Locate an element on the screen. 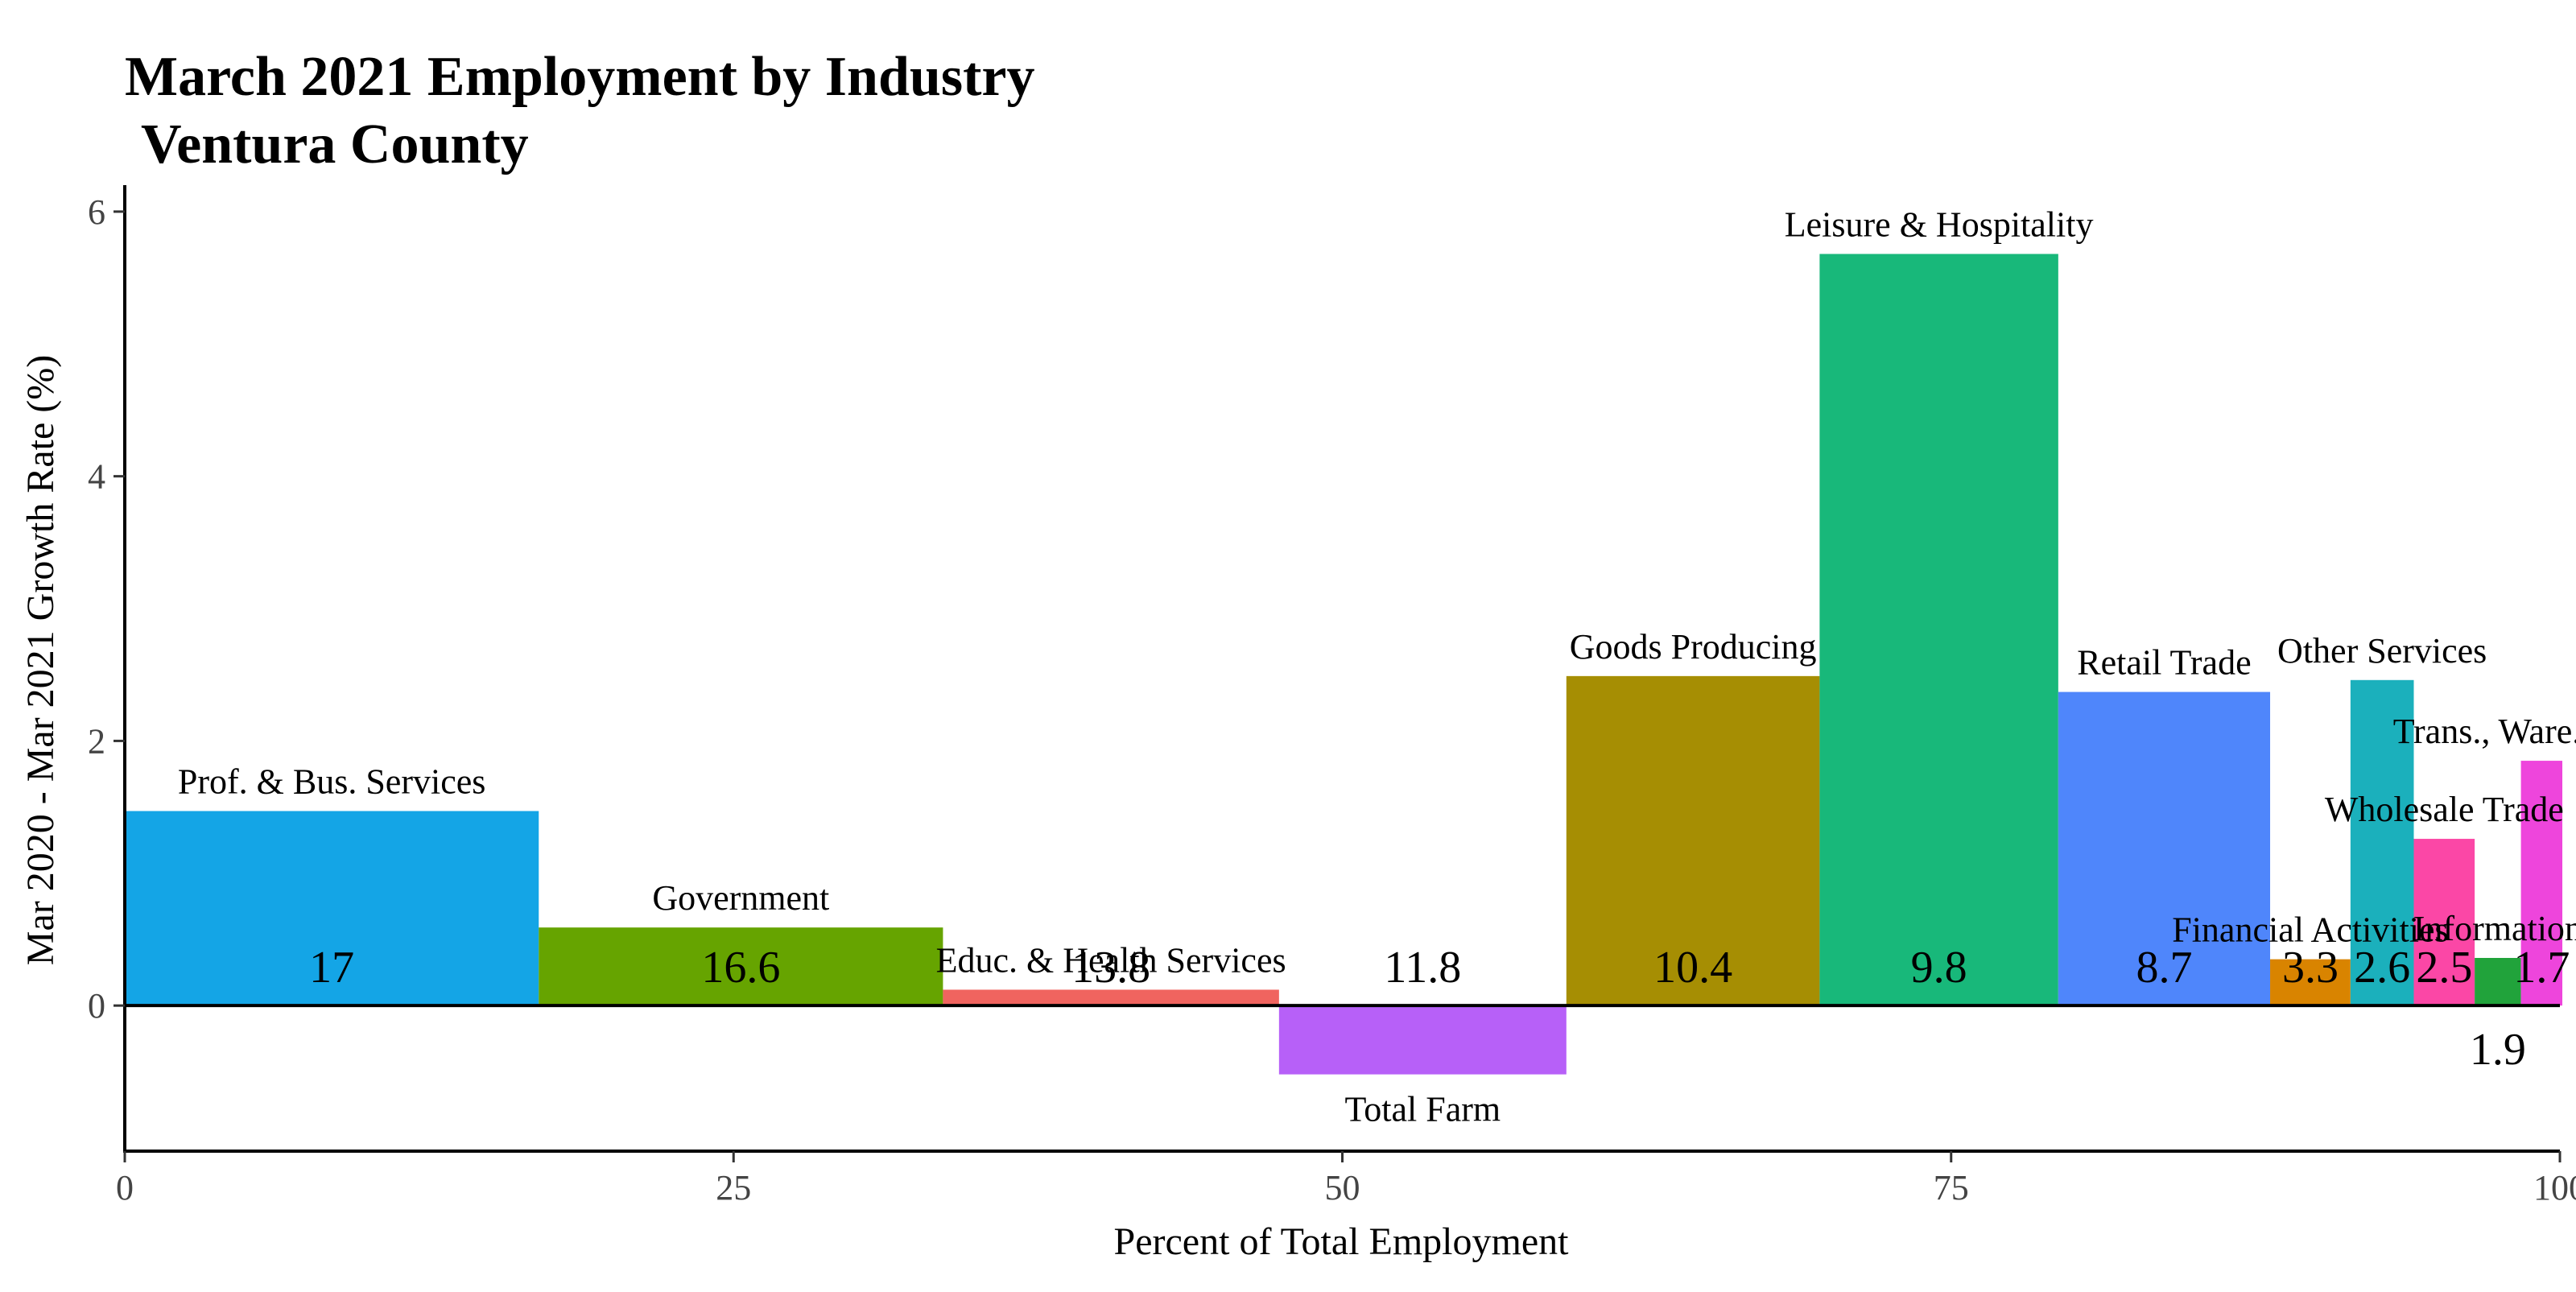 The height and width of the screenshot is (1292, 2576). bar-share-label: 2.5 is located at coordinates (2444, 968).